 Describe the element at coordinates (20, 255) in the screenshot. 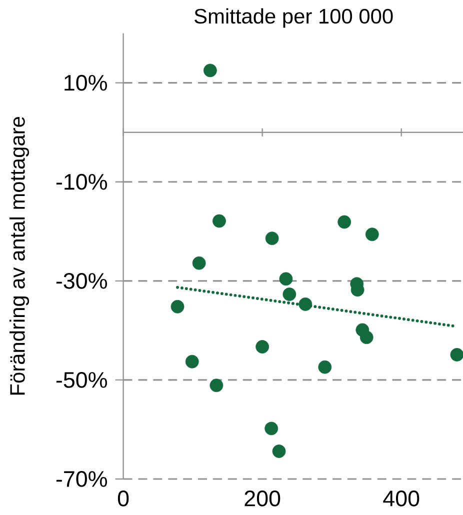

I see `y-axis-title: Förändring av antal mottagare` at that location.